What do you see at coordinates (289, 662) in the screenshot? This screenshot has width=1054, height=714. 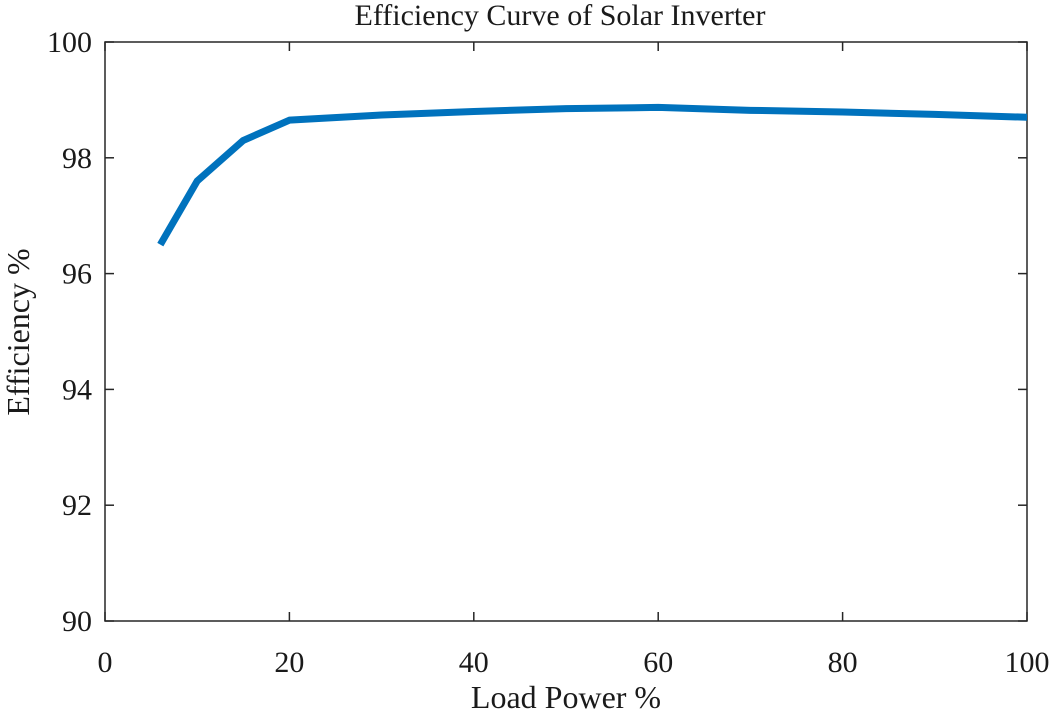 I see `x-tick-label-1: 20` at bounding box center [289, 662].